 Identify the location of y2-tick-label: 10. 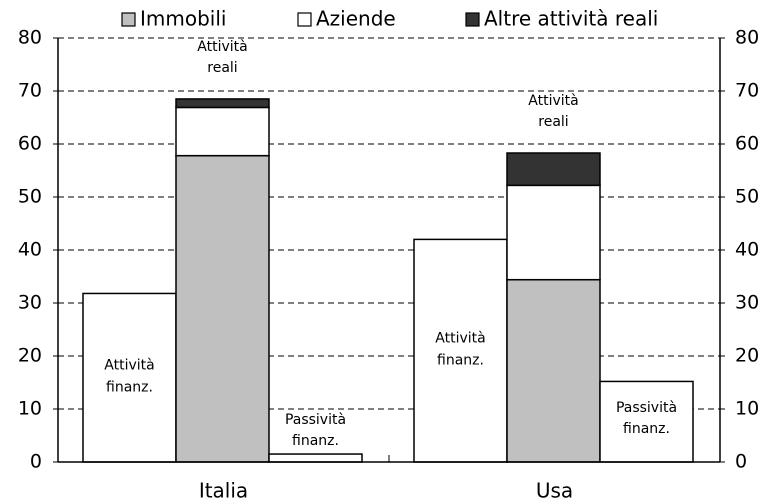
(747, 409).